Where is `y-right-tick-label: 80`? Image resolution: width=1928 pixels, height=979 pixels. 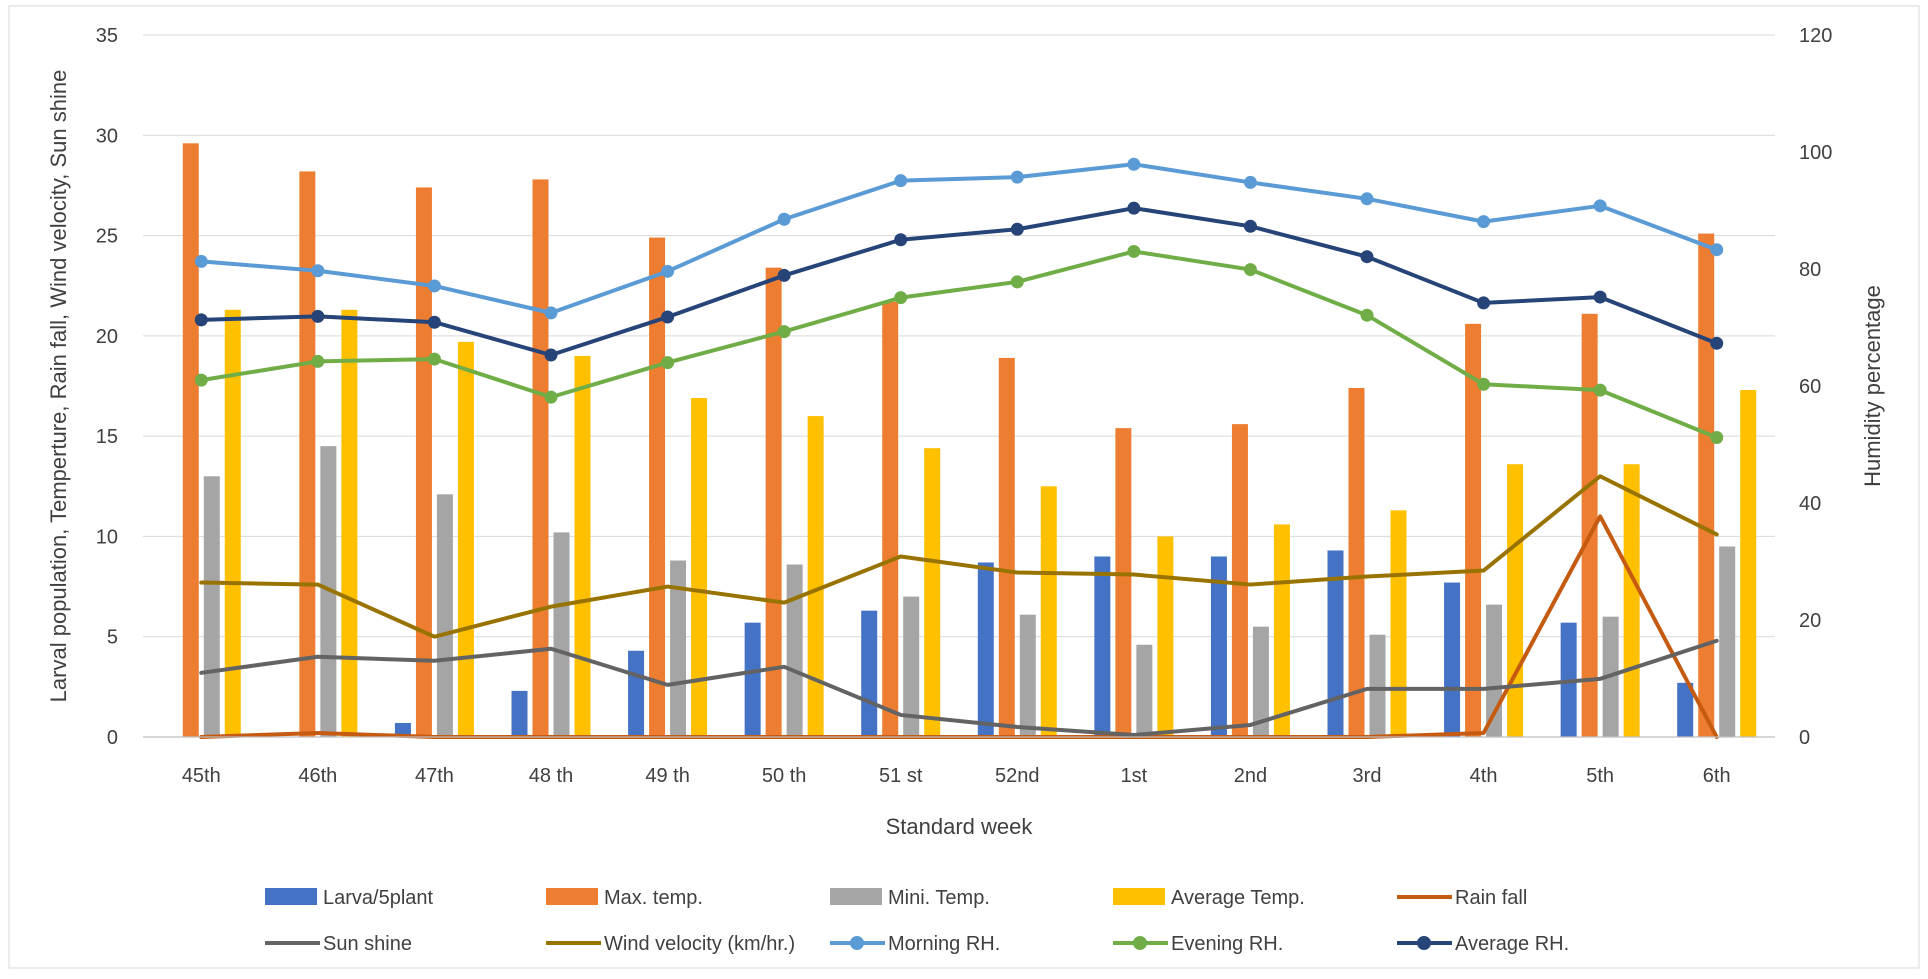 y-right-tick-label: 80 is located at coordinates (1810, 270).